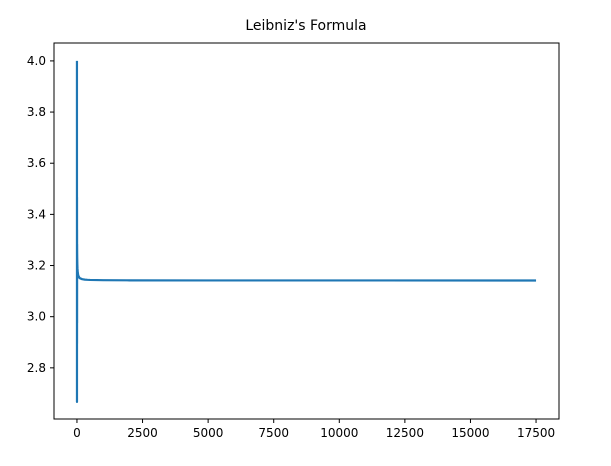  What do you see at coordinates (536, 433) in the screenshot?
I see `x-tick-label: 17500` at bounding box center [536, 433].